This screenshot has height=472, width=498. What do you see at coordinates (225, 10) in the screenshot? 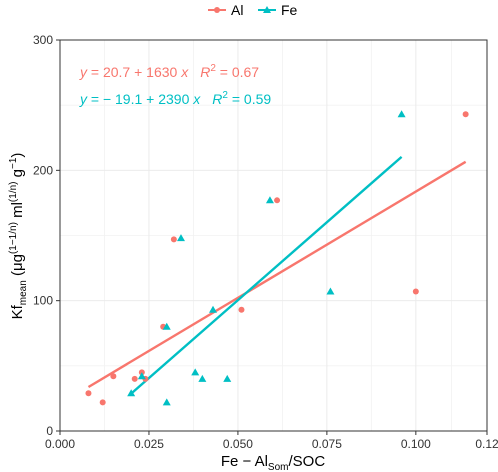
I see `legend-item-al: Al` at bounding box center [225, 10].